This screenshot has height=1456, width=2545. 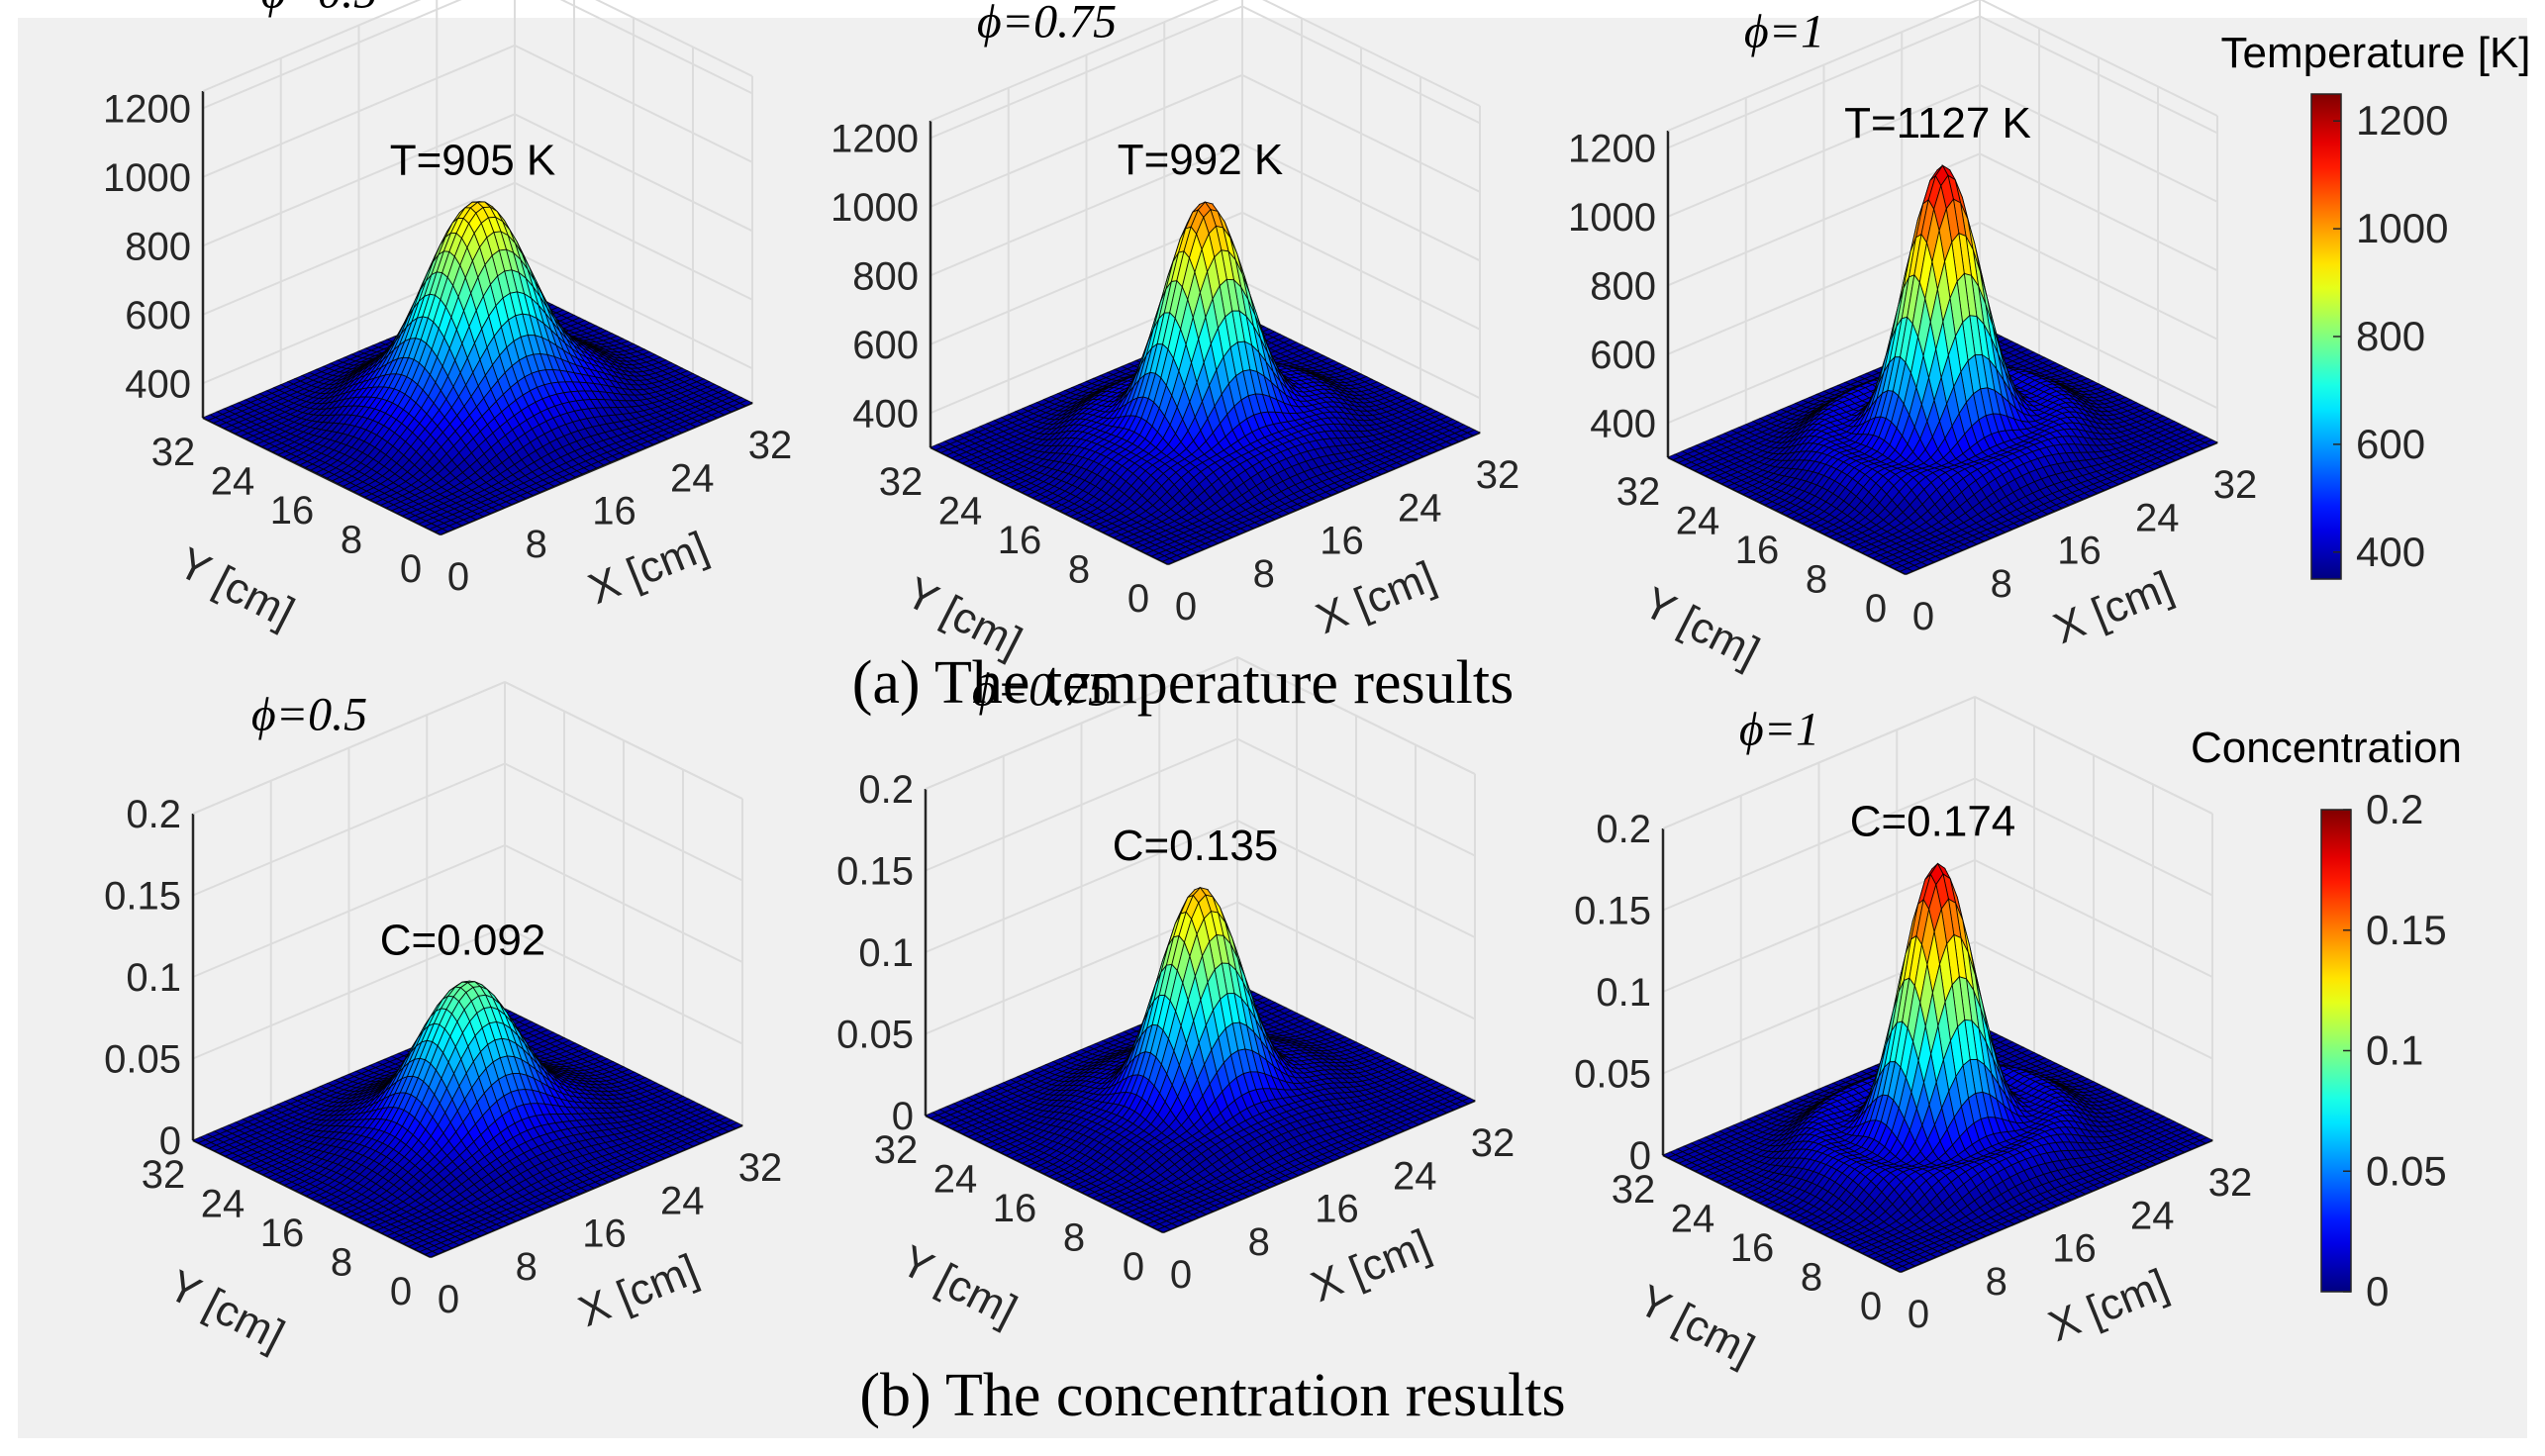 What do you see at coordinates (1201, 160) in the screenshot?
I see `peak-label: T=992 K` at bounding box center [1201, 160].